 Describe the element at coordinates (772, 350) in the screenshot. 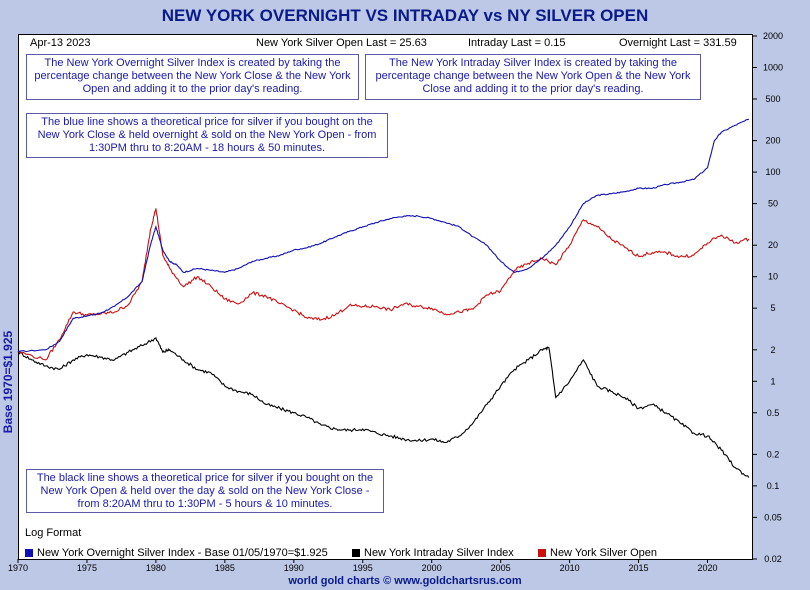

I see `y-tick-label: 2` at that location.